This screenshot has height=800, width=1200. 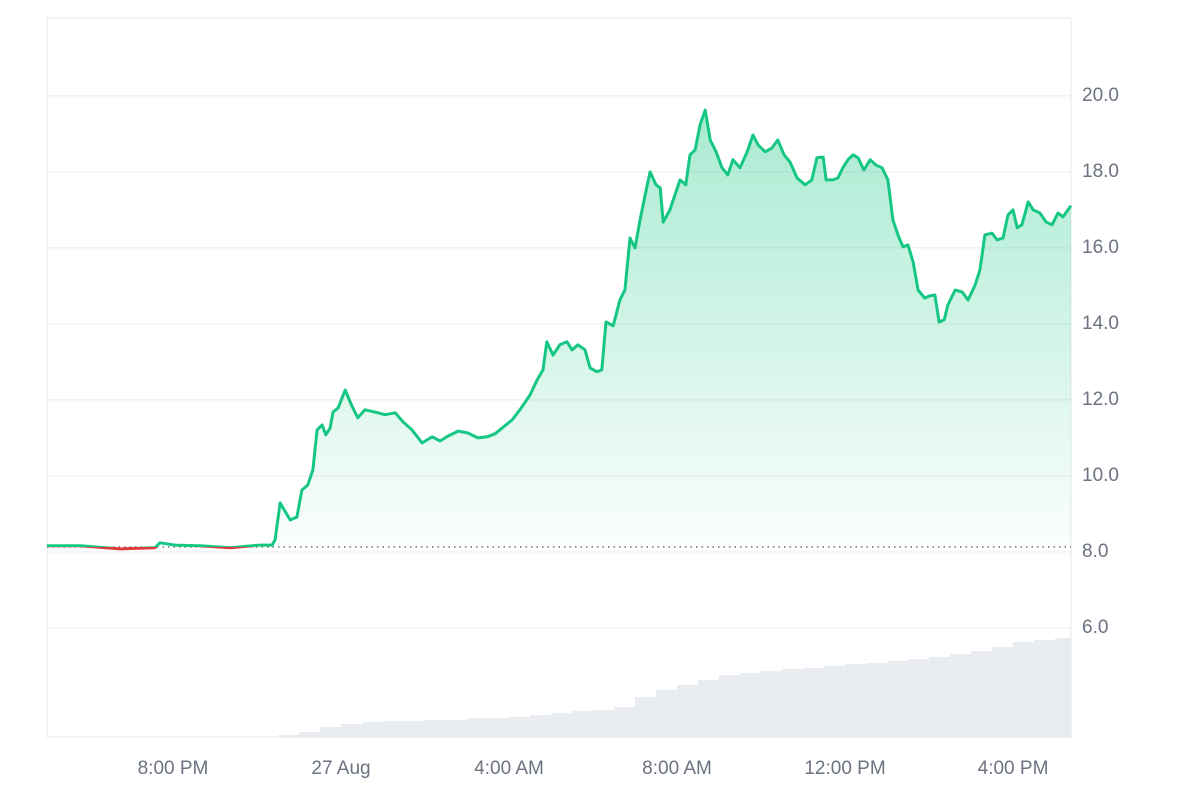 I want to click on y-tick-label: 10.0, so click(x=1100, y=475).